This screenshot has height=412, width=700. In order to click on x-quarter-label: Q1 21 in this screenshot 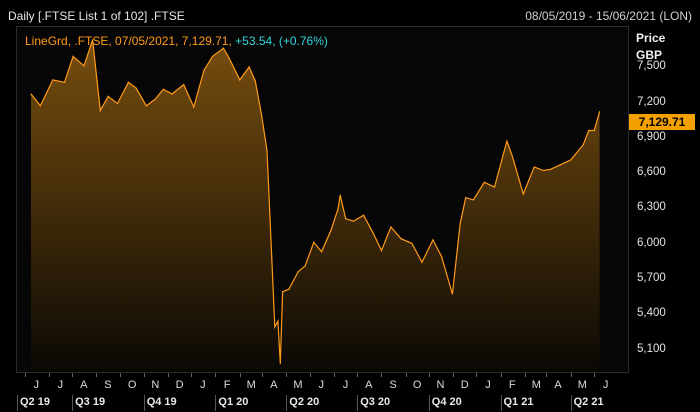, I will do `click(518, 402)`.